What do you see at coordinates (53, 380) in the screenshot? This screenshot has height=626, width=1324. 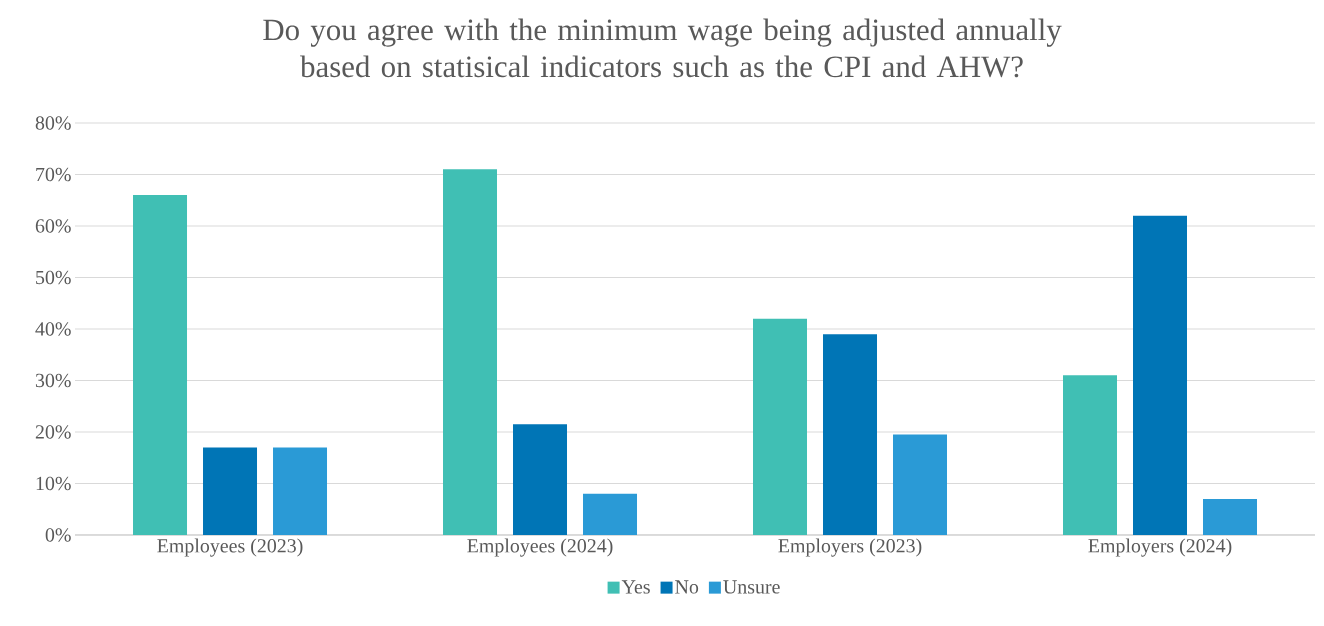 I see `y-tick-label: 30%` at bounding box center [53, 380].